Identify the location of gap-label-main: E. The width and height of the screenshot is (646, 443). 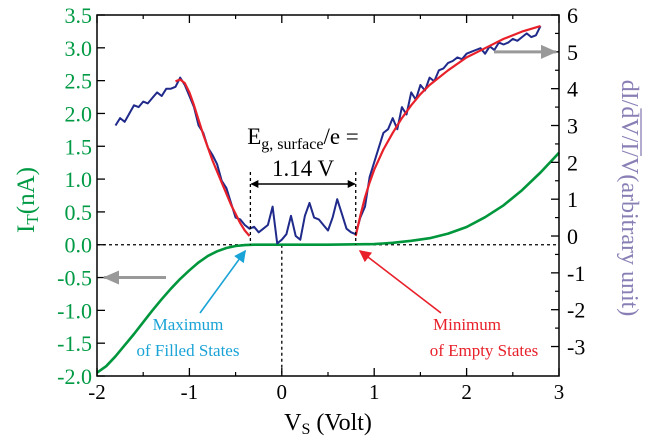
(254, 136).